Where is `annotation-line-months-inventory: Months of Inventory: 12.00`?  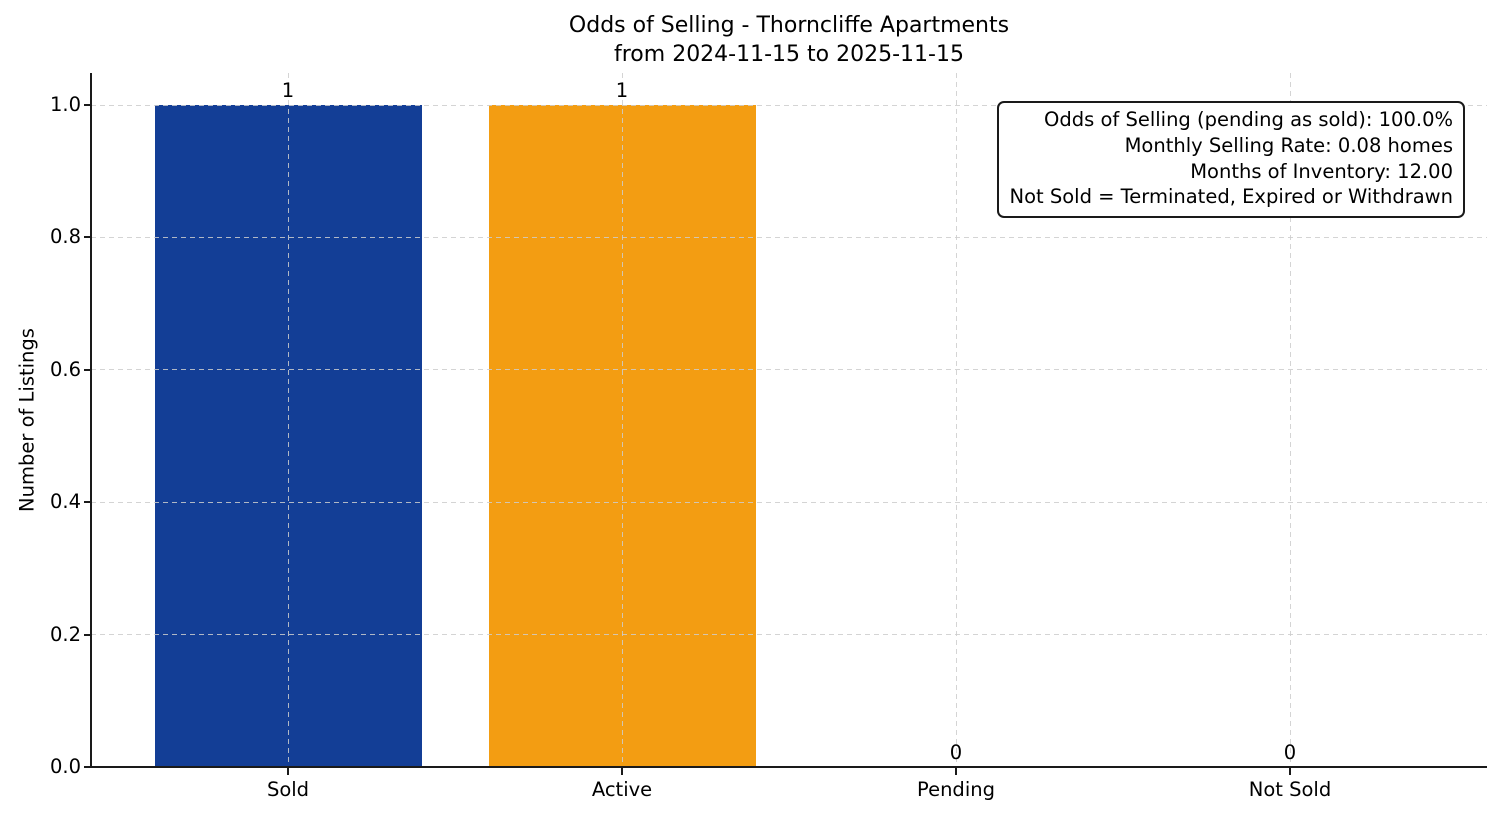 annotation-line-months-inventory: Months of Inventory: 12.00 is located at coordinates (1321, 171).